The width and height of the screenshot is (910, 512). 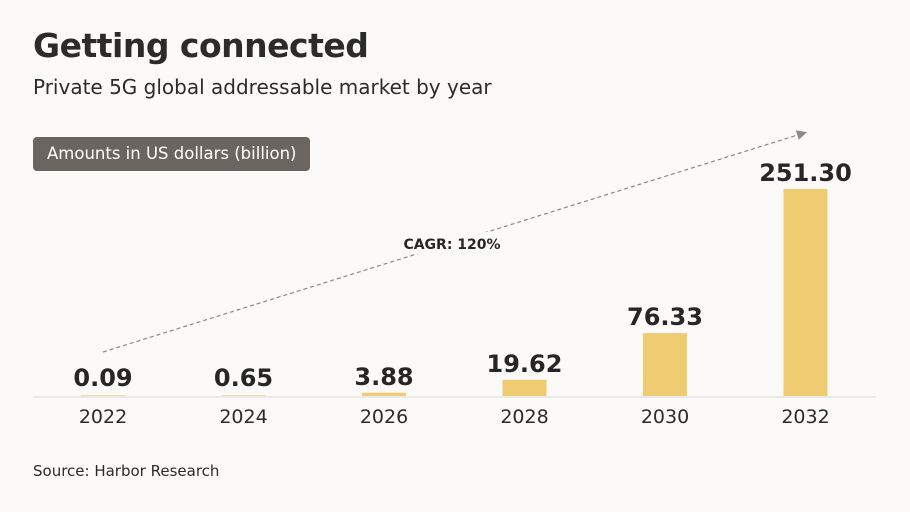 What do you see at coordinates (201, 45) in the screenshot?
I see `chart-title: Getting connected` at bounding box center [201, 45].